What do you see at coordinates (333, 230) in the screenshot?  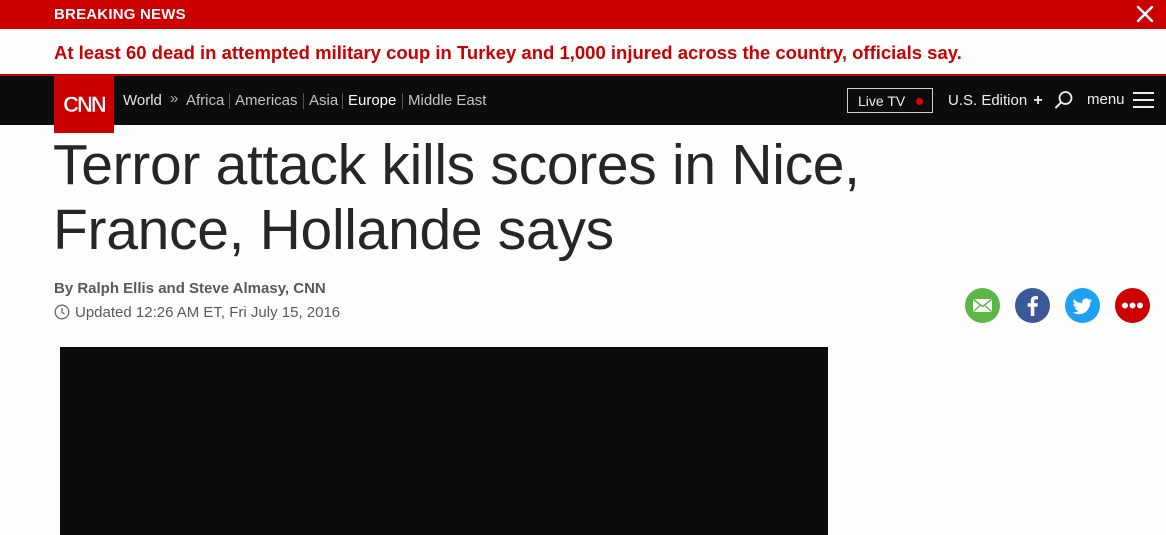 I see `headline-line-2: France, Hollande says` at bounding box center [333, 230].